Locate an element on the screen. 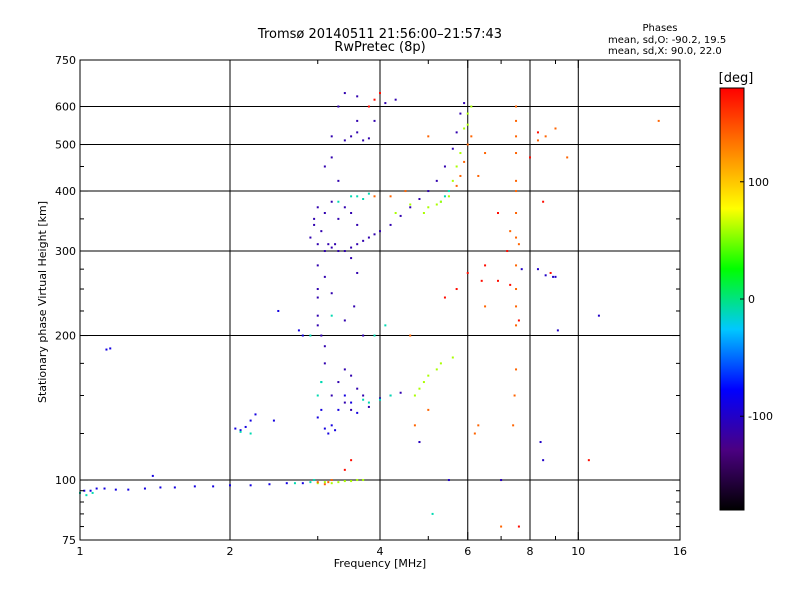 This screenshot has height=600, width=800. y-tick-label: 100 is located at coordinates (65, 480).